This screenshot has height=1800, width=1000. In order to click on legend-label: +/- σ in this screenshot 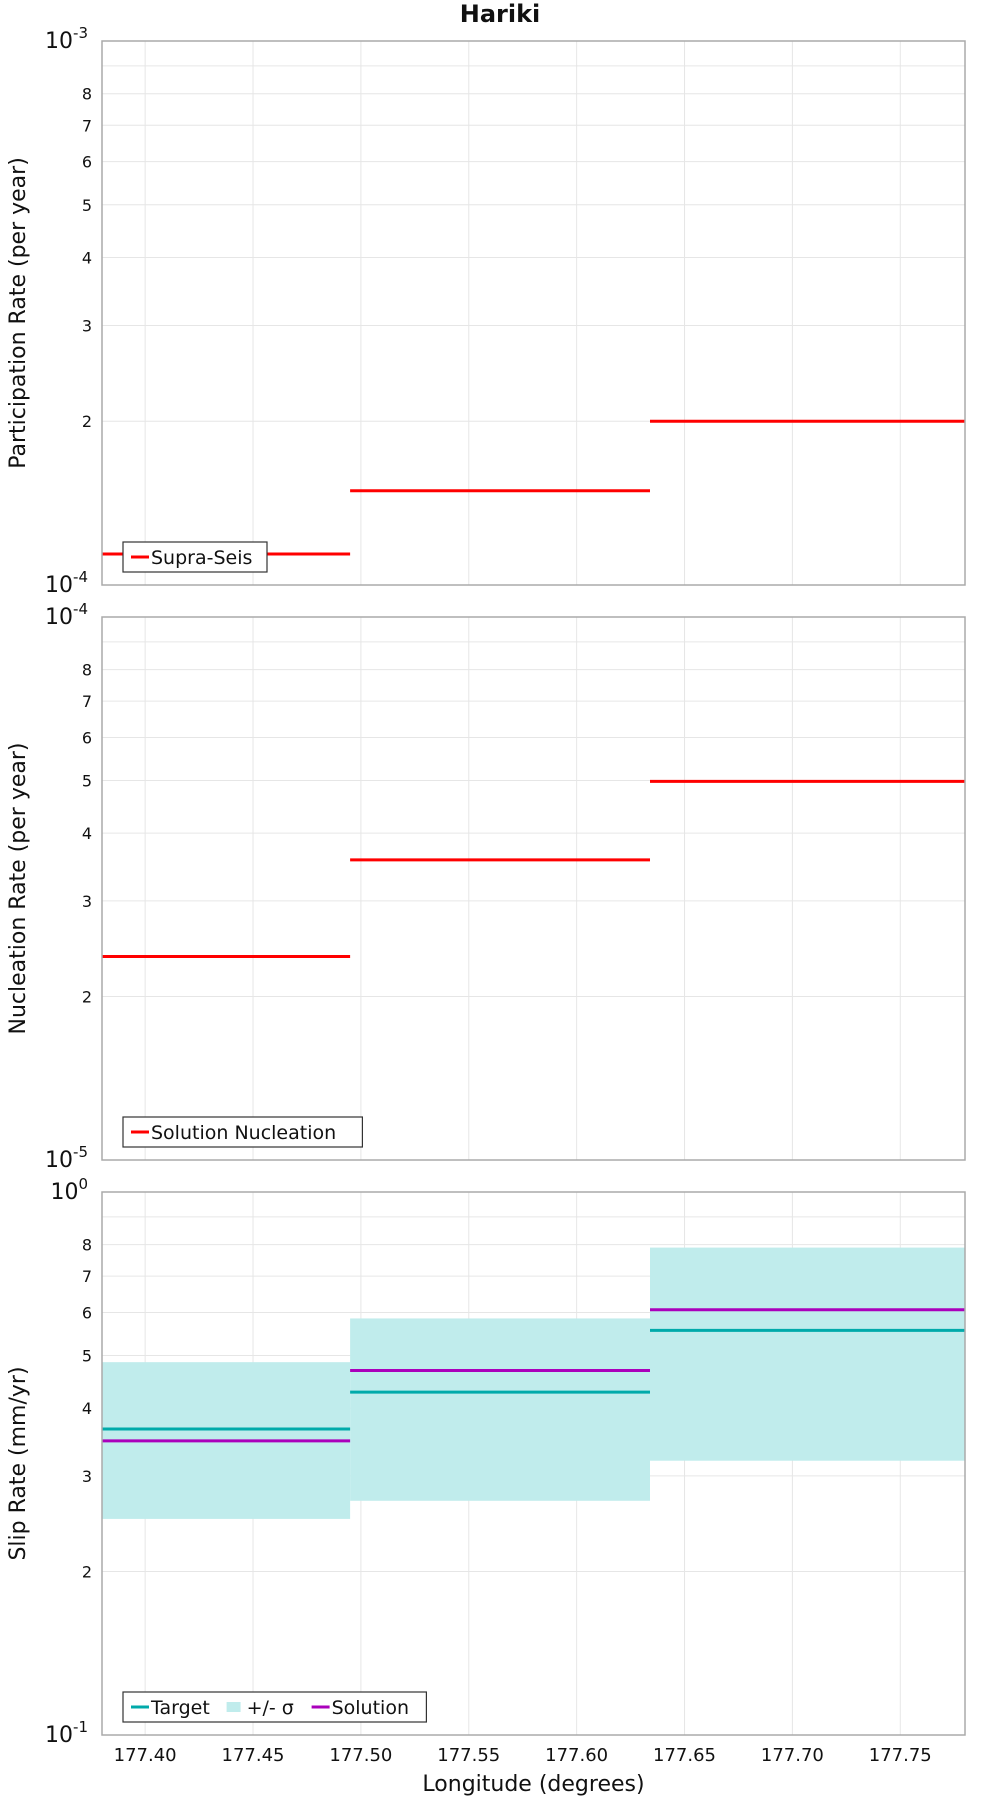, I will do `click(270, 1708)`.